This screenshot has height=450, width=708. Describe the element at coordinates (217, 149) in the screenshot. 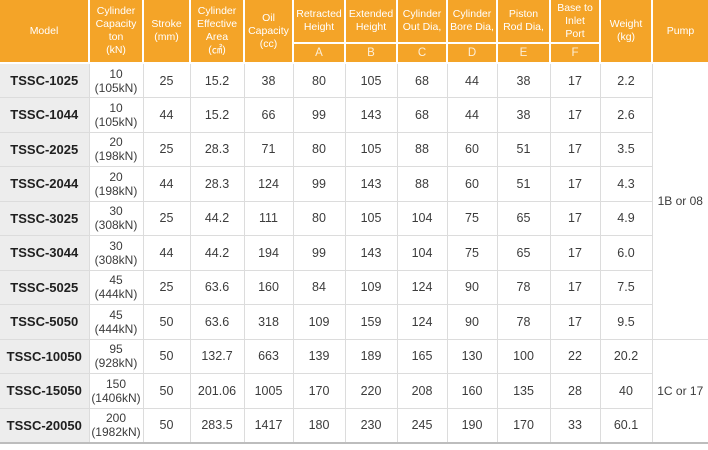

I see `area-cell: 28.3` at that location.